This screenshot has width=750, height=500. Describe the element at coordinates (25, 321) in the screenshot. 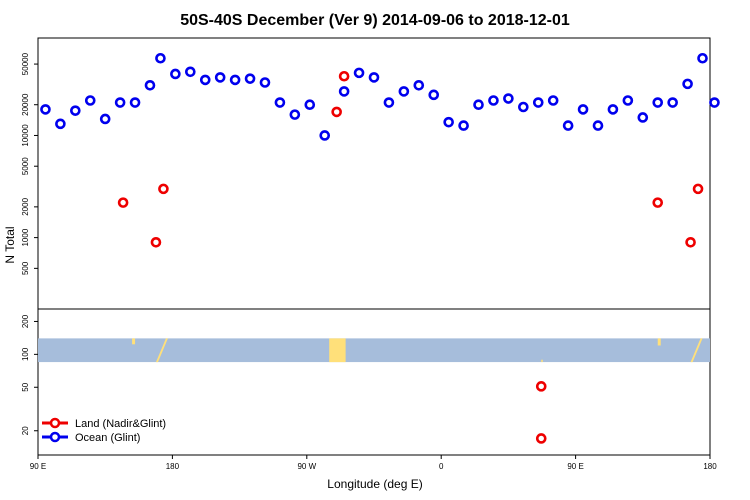

I see `y-tick-label: 200` at that location.